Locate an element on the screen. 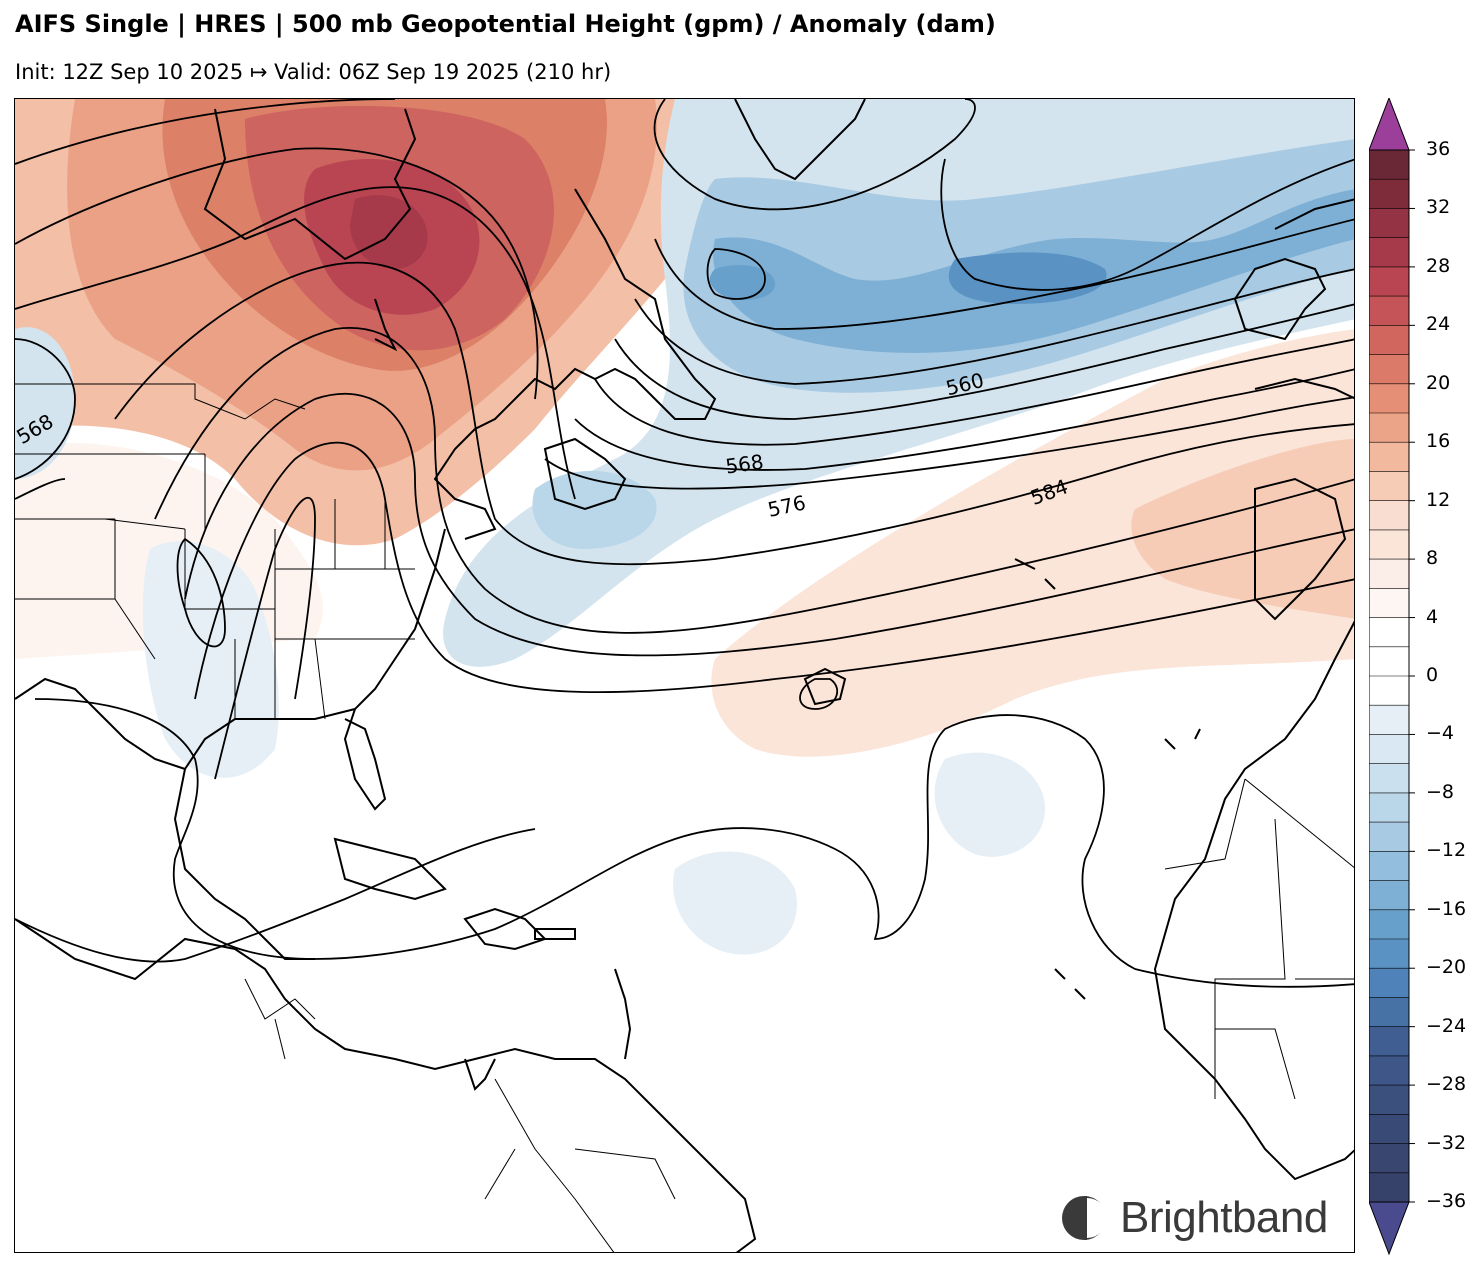  brightband-logo-icon is located at coordinates (1084, 1218).